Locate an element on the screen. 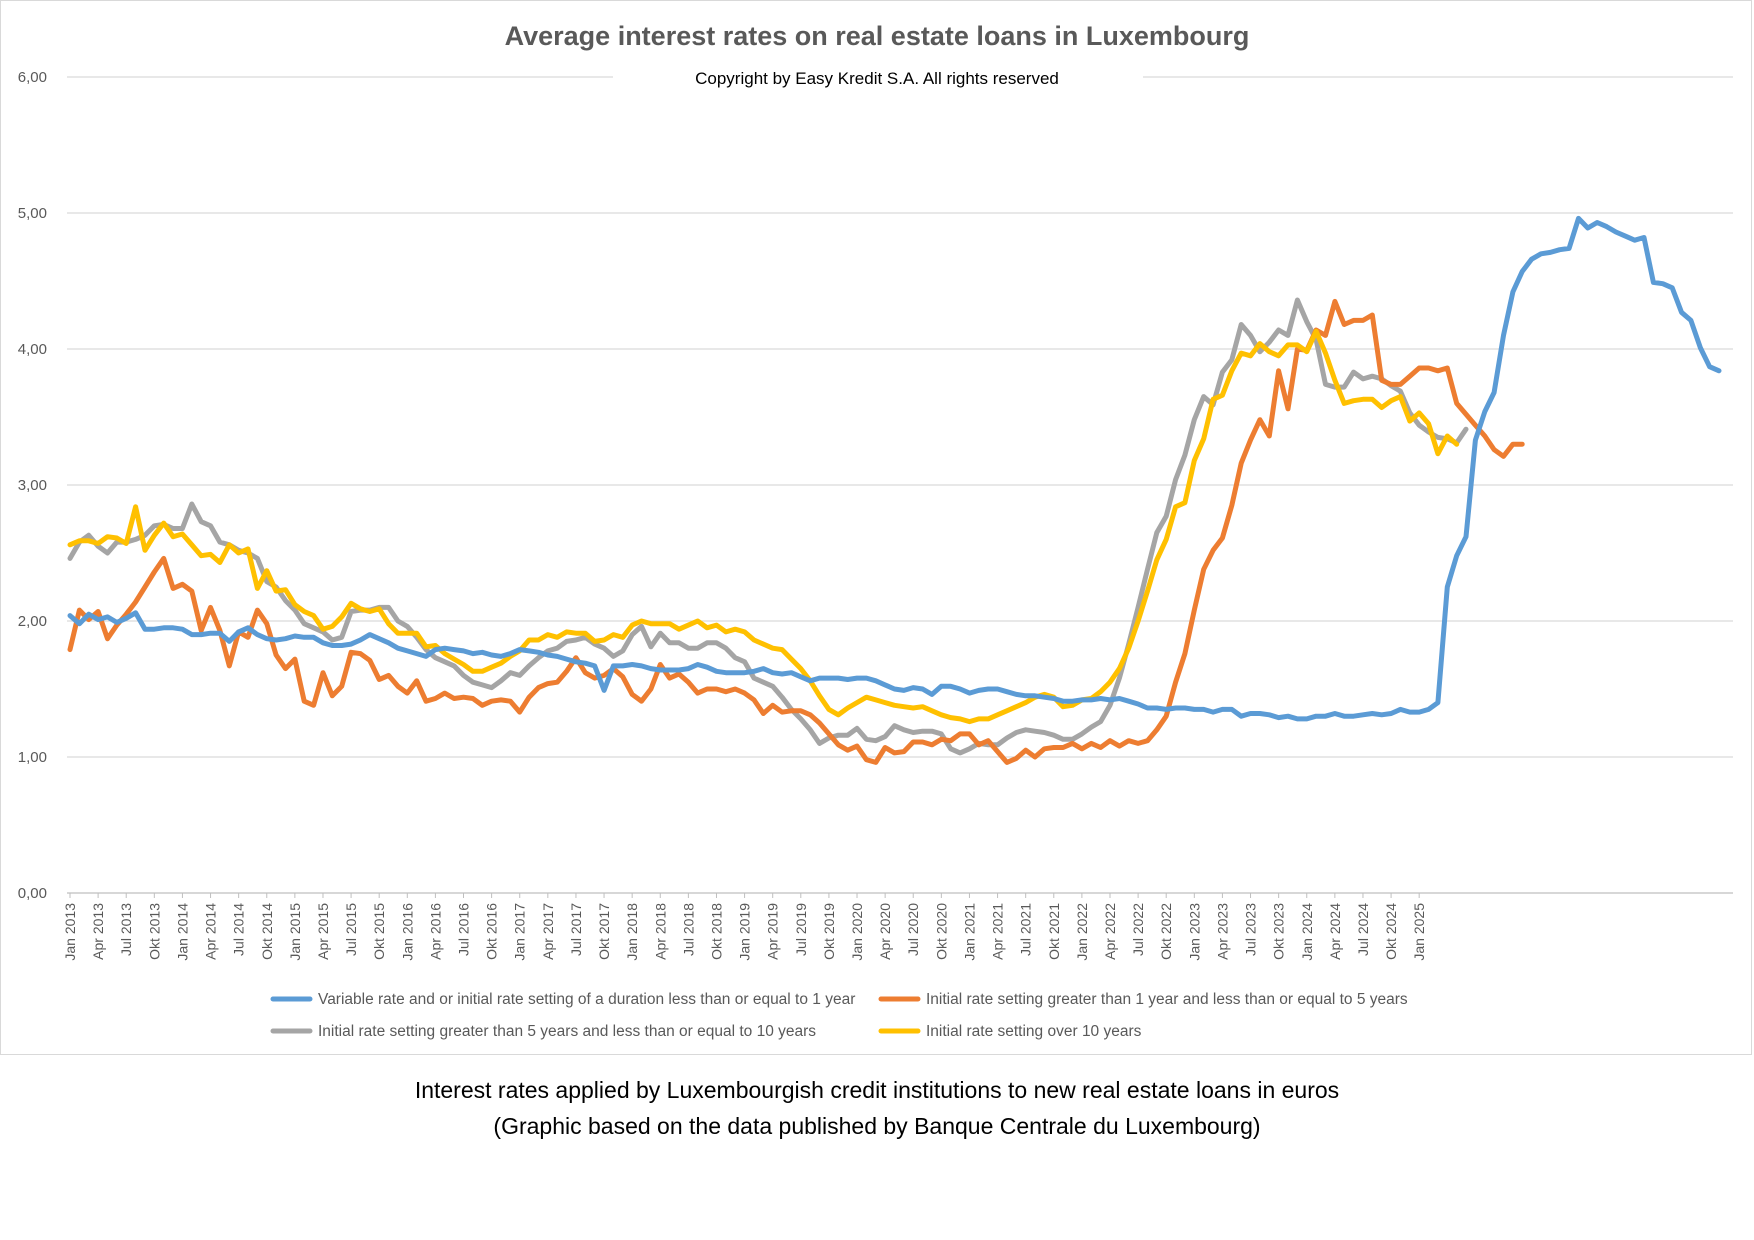 Image resolution: width=1754 pixels, height=1240 pixels. x-tick-label: Okt 2014 is located at coordinates (267, 931).